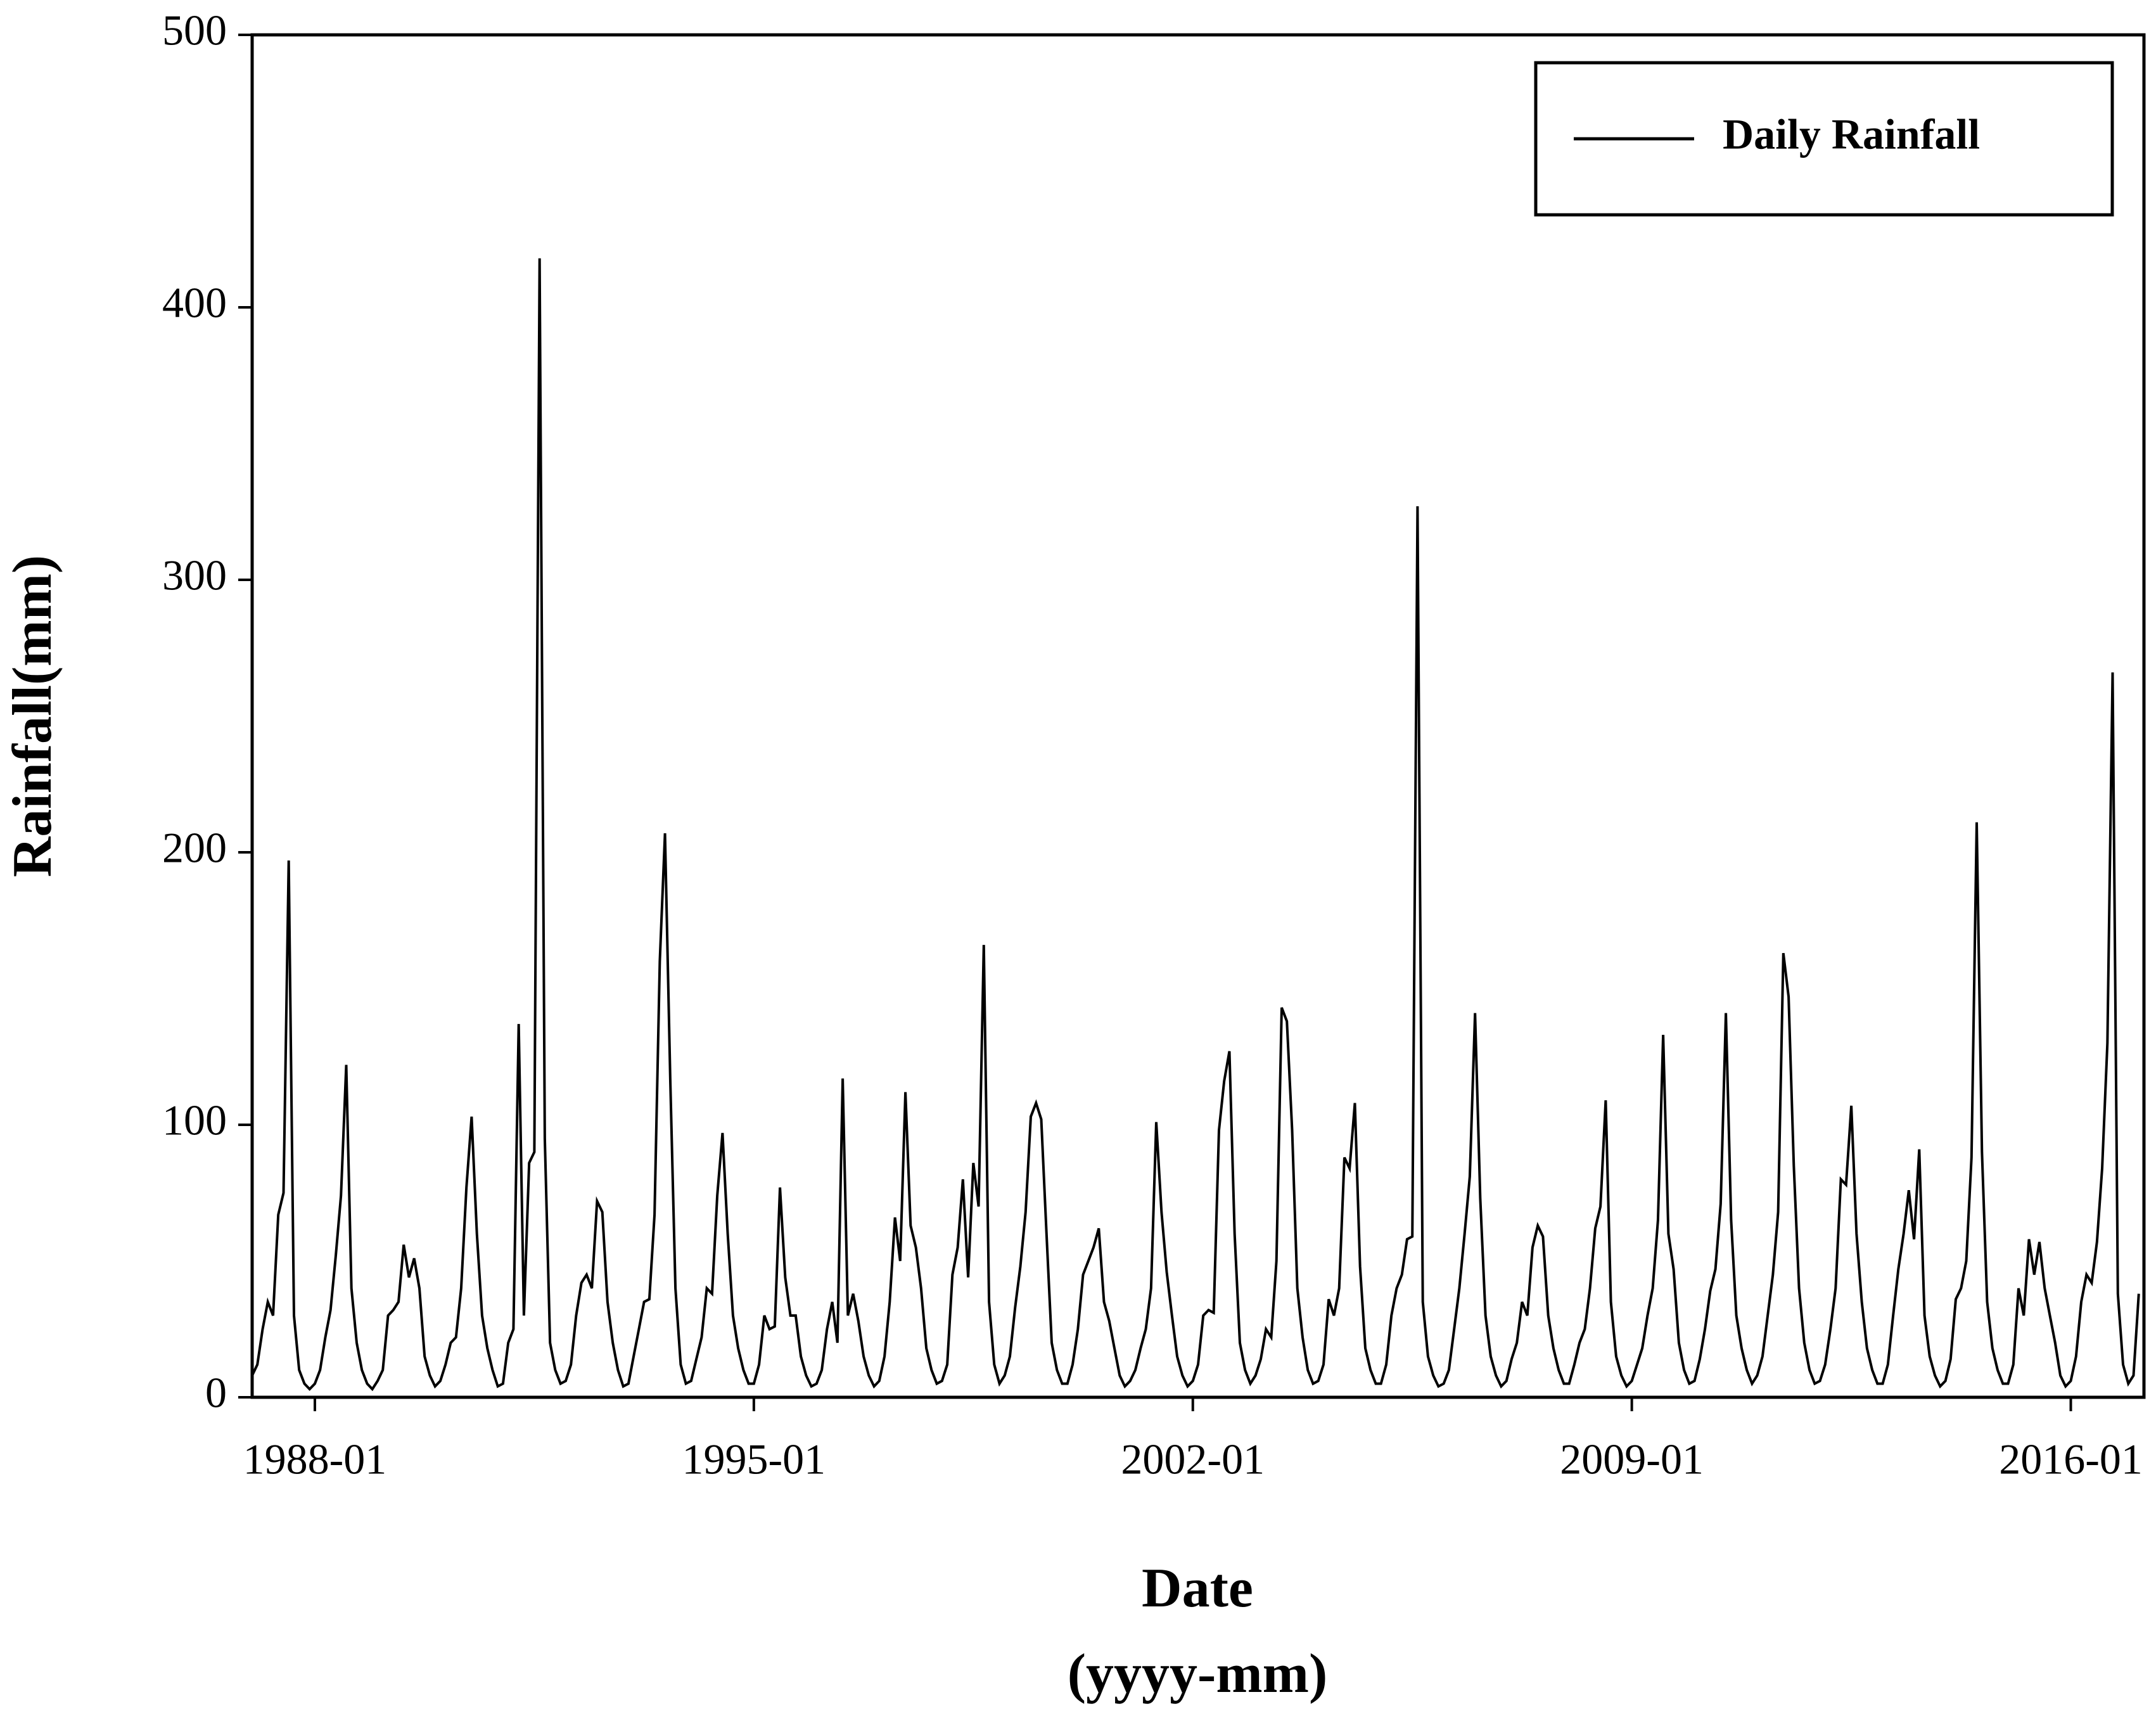 Image resolution: width=2156 pixels, height=1723 pixels. Describe the element at coordinates (33, 716) in the screenshot. I see `y-axis-title: Rainfall(mm)` at that location.